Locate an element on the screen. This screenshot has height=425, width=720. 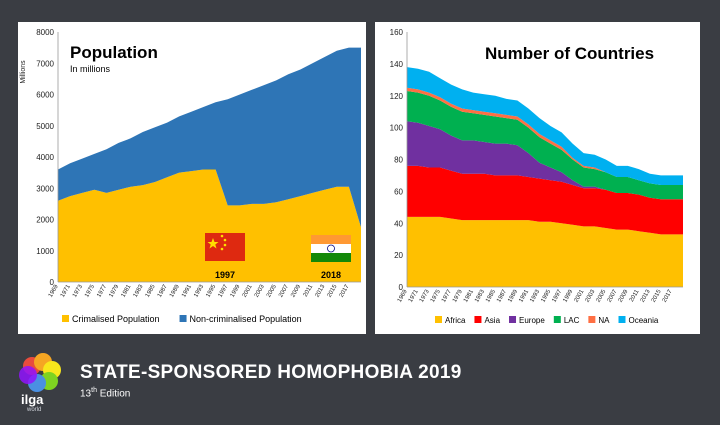
x-tick-label: 1975 is located at coordinates (90, 290).